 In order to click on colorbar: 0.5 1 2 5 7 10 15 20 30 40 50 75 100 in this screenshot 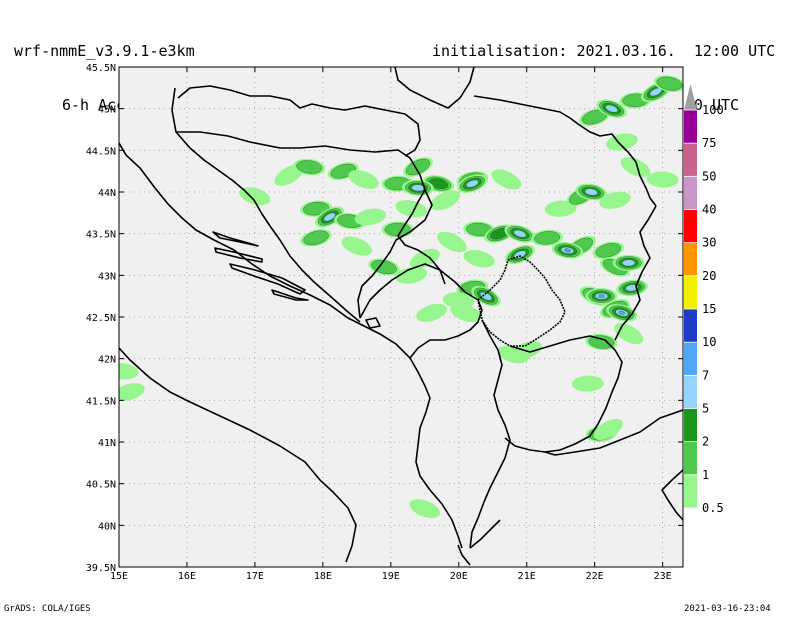, I will do `click(704, 325)`.